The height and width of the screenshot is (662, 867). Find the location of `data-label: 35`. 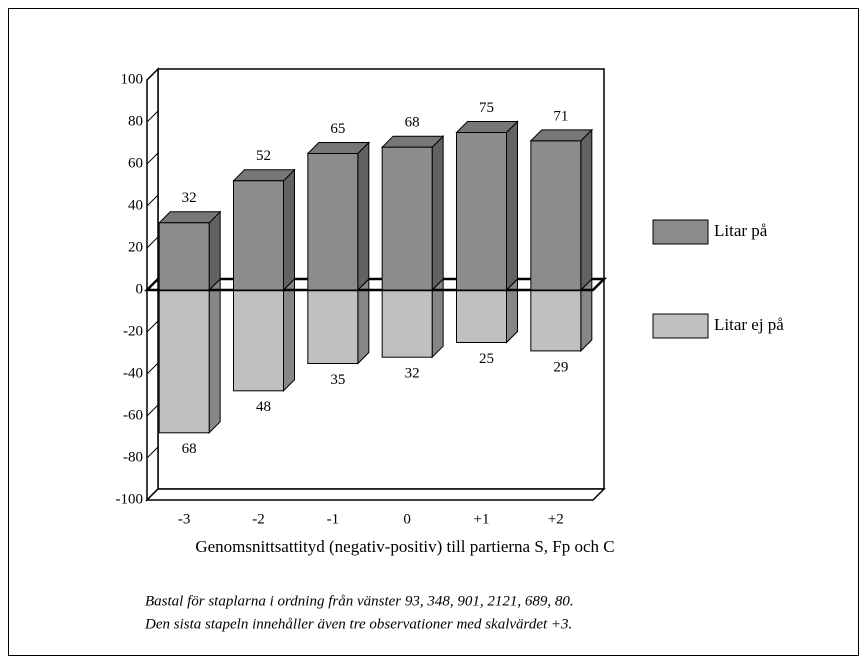

data-label: 35 is located at coordinates (337, 380).